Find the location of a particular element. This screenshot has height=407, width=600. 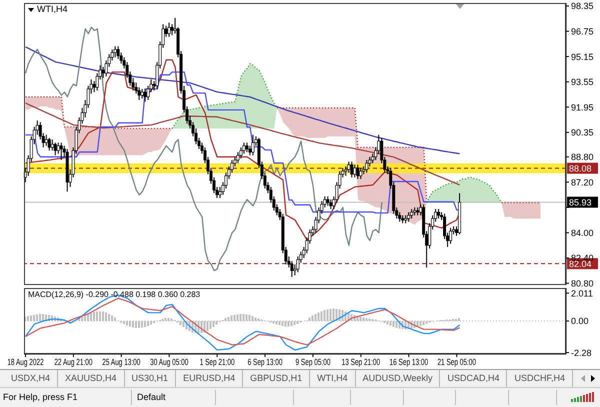

x-tick-label: 16 Sep 13:00 is located at coordinates (409, 362).